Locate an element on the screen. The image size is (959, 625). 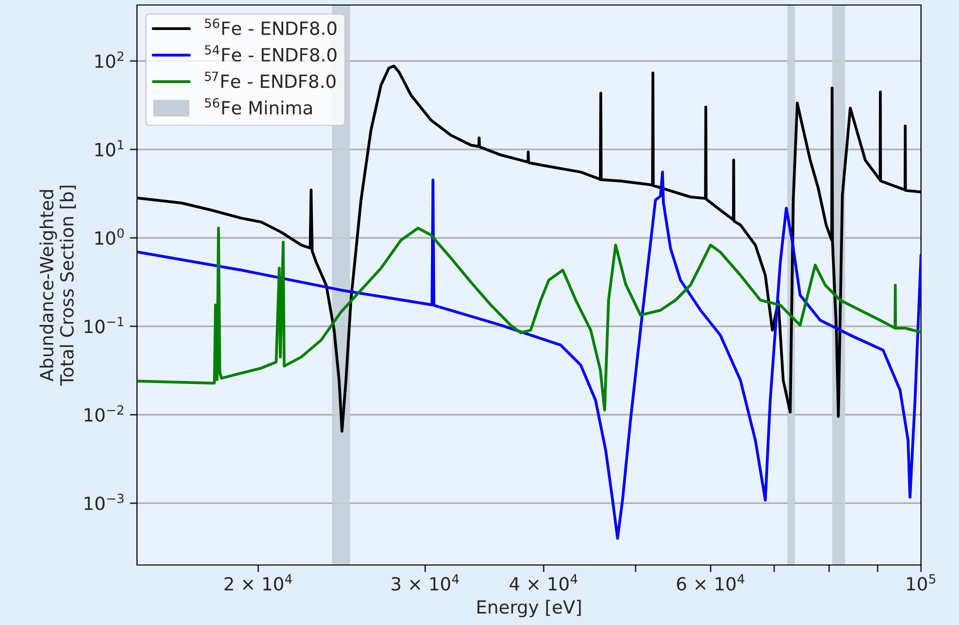
legend-label: $^{54}$Fe - ENDF8.0 is located at coordinates (270, 53).